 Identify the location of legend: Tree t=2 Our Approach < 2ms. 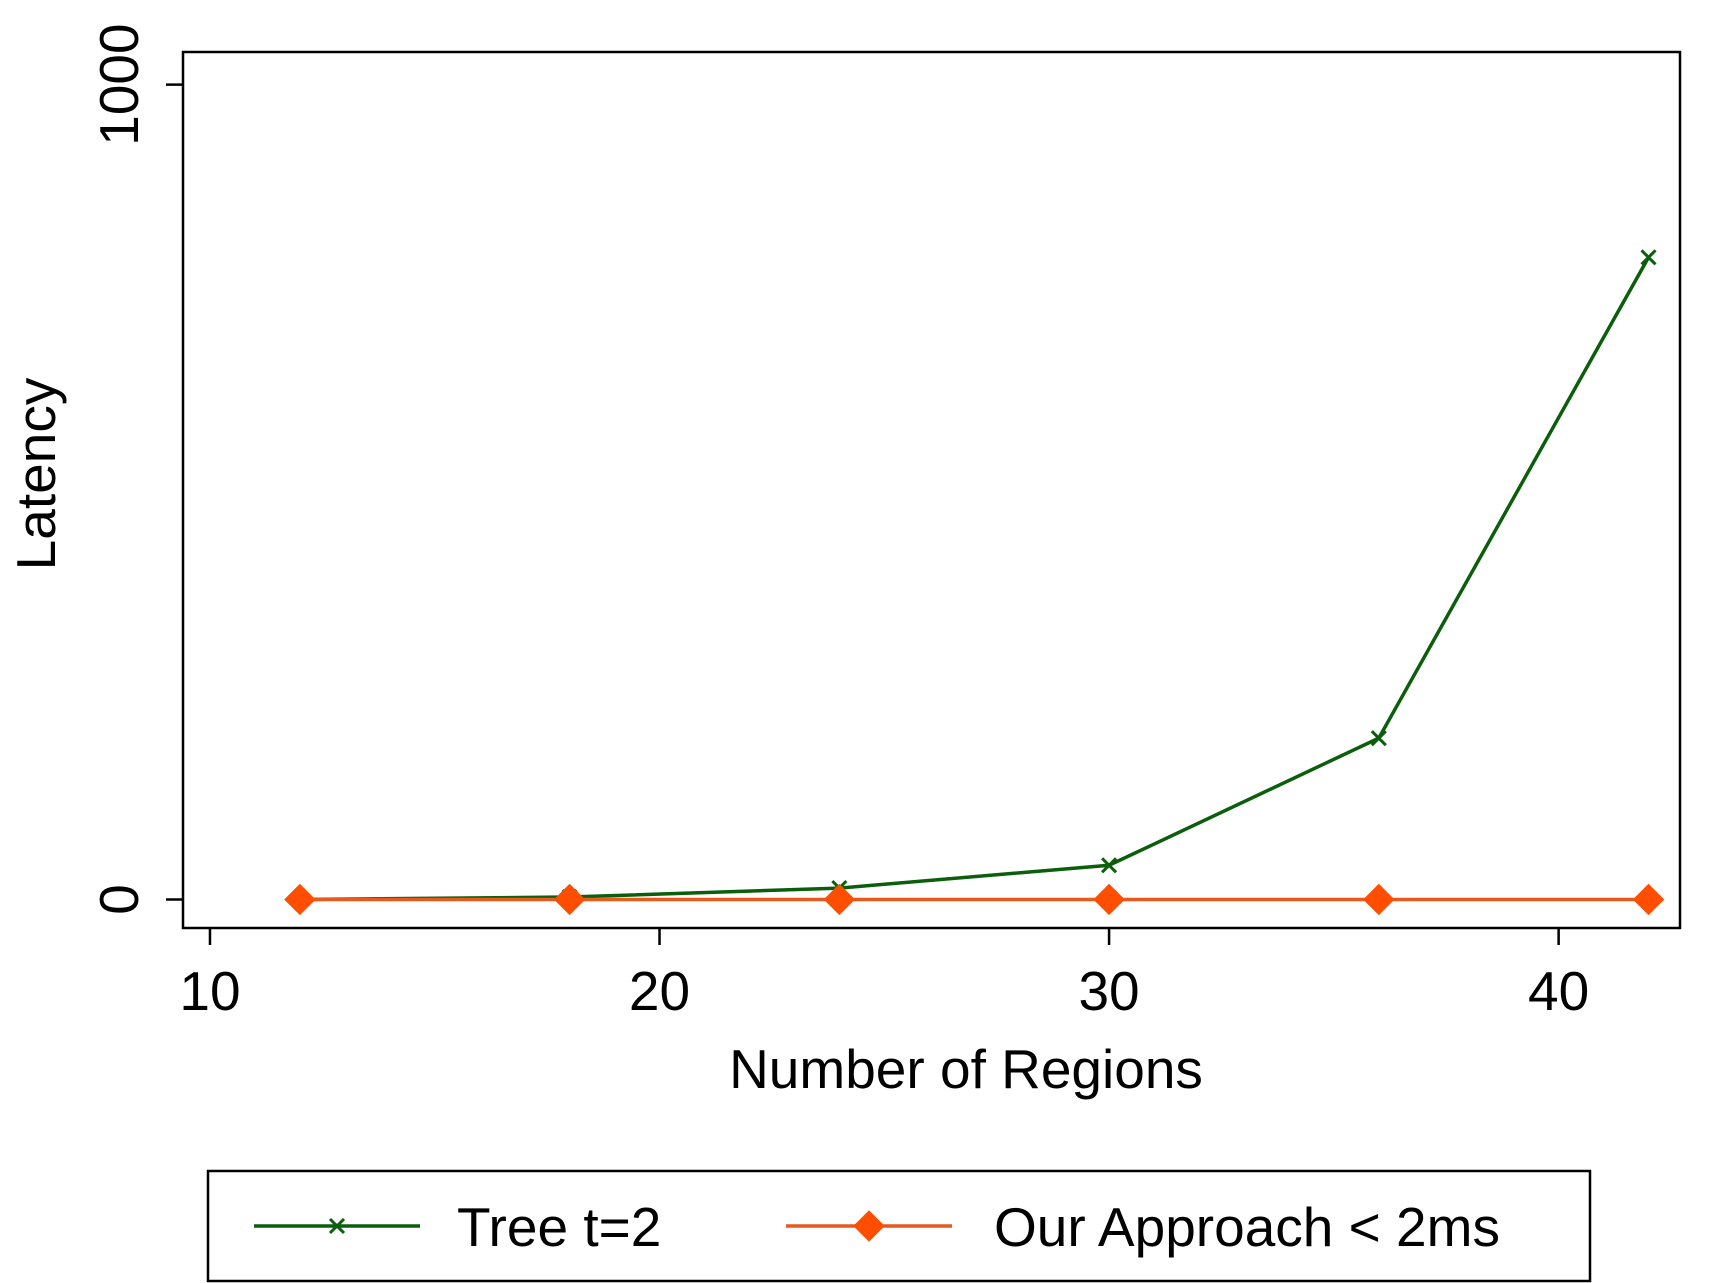
(899, 1226).